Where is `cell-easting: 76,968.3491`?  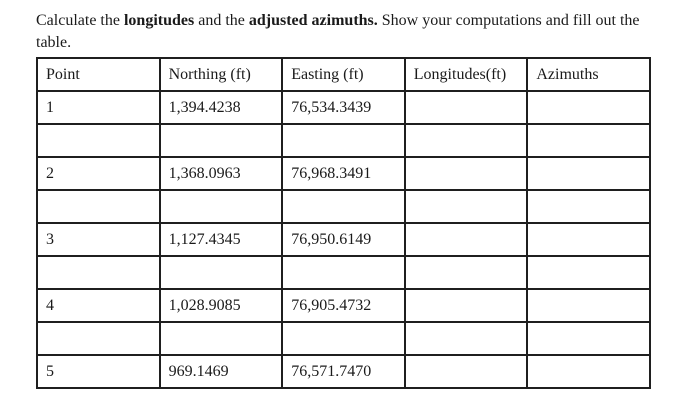
cell-easting: 76,968.3491 is located at coordinates (343, 173).